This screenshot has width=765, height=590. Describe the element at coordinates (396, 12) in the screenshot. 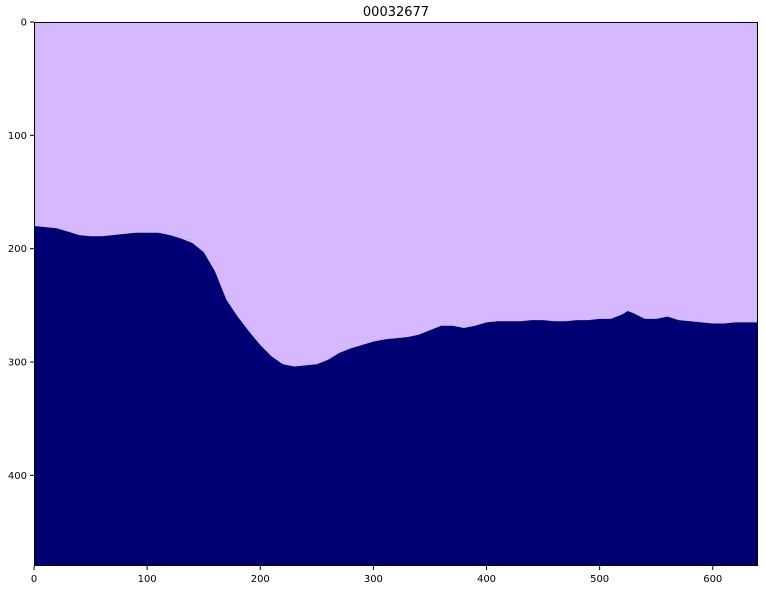

I see `chart-title: 00032677` at that location.